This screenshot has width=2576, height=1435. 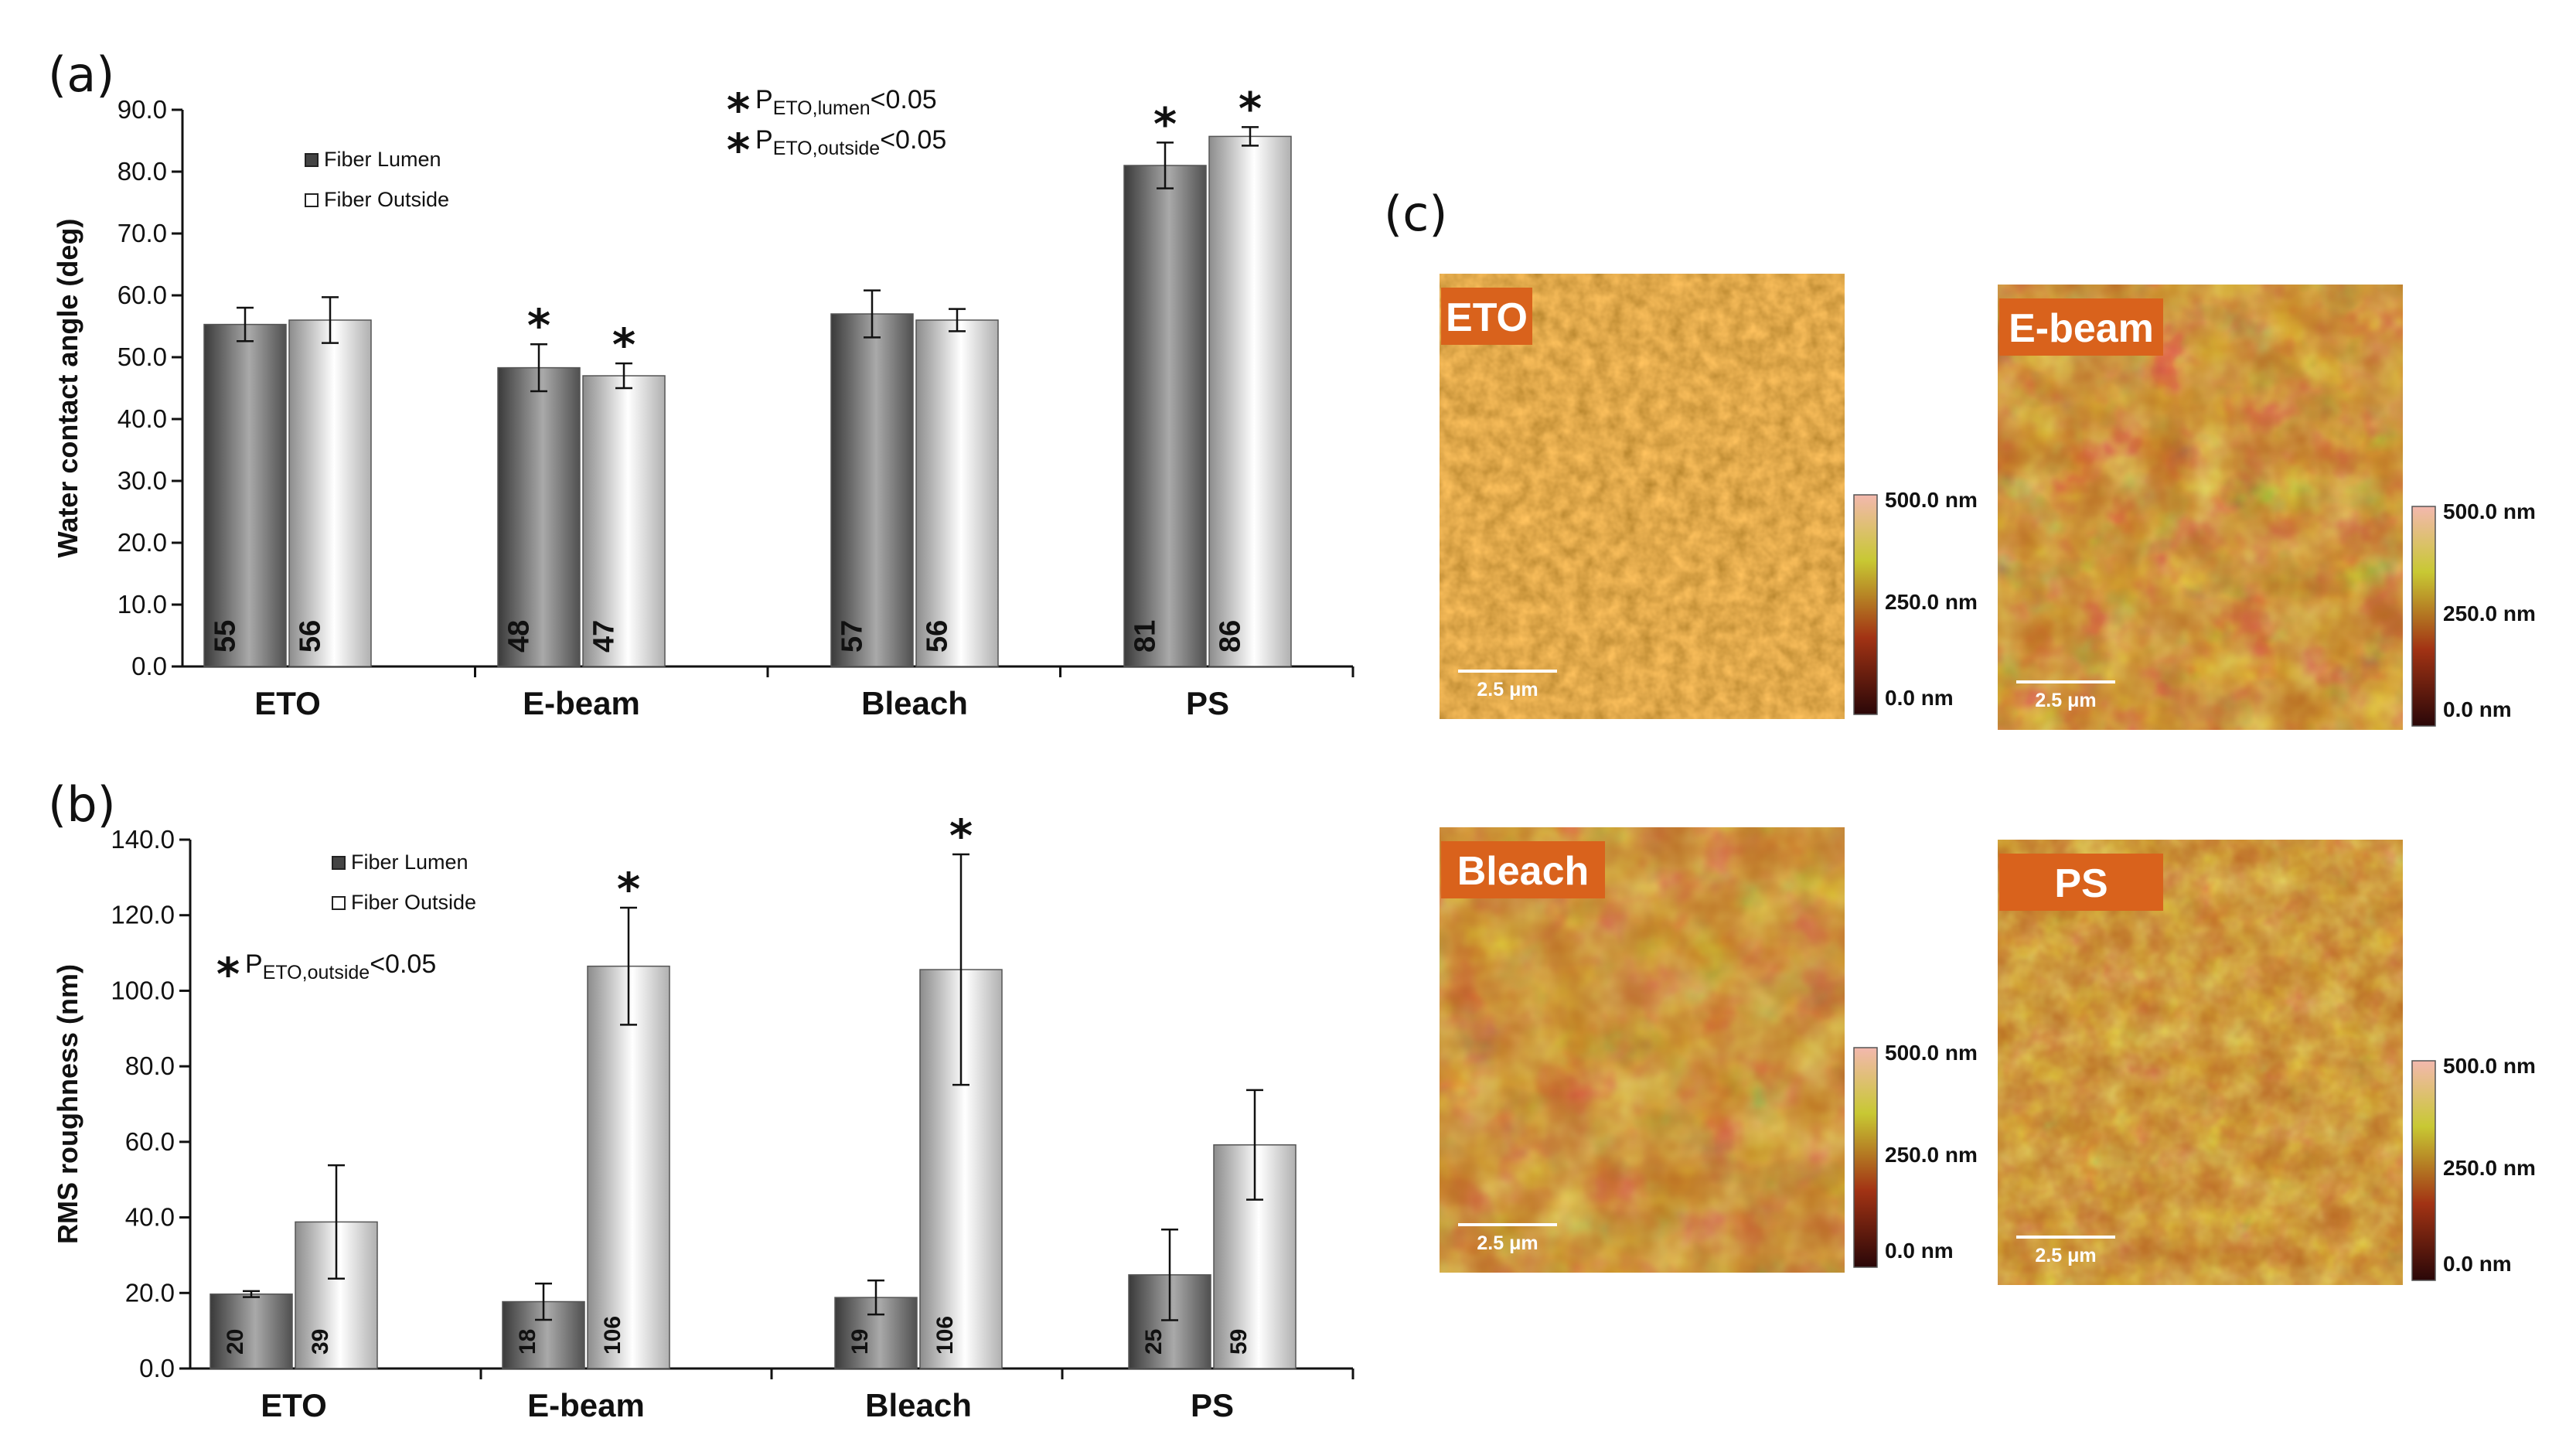 What do you see at coordinates (236, 1342) in the screenshot?
I see `bar-value-label: 20` at bounding box center [236, 1342].